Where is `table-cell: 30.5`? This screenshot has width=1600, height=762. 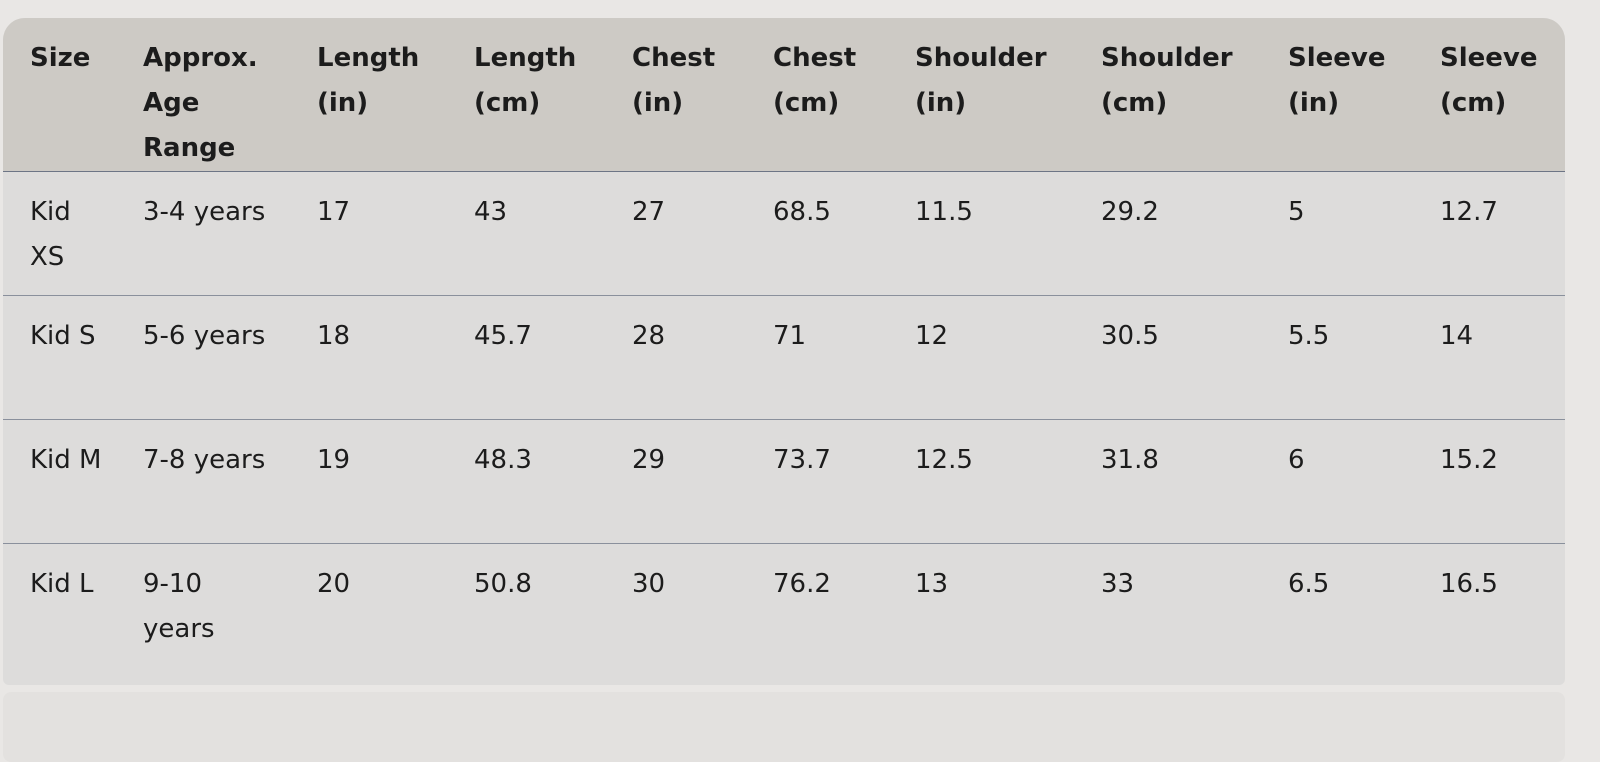 table-cell: 30.5 is located at coordinates (1130, 336).